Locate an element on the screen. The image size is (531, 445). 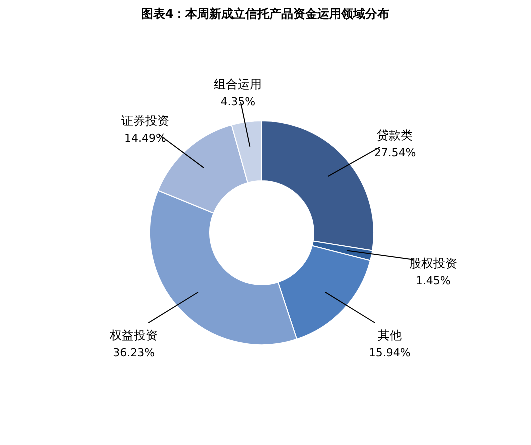
data-label: 36.23% is located at coordinates (134, 353).